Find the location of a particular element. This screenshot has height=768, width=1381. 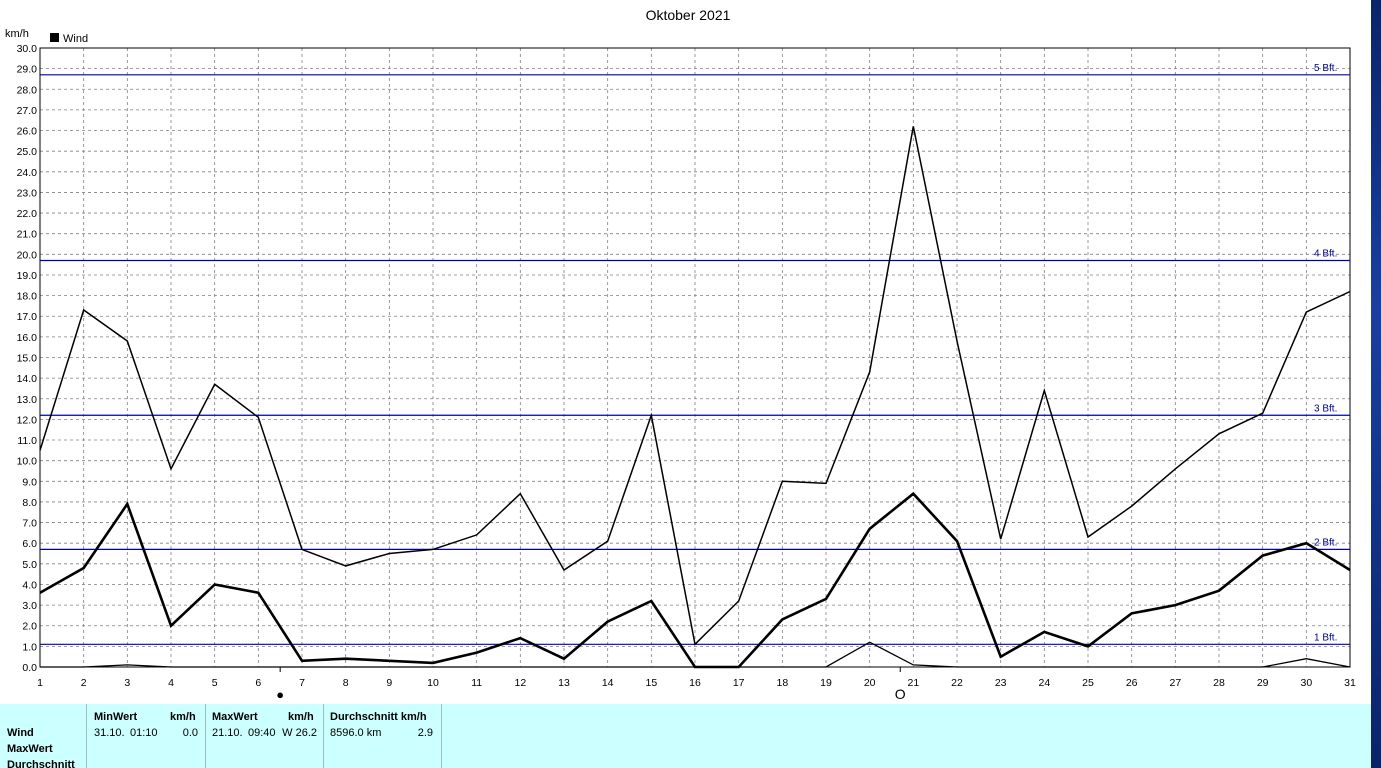

min-unit: km/h is located at coordinates (183, 717).